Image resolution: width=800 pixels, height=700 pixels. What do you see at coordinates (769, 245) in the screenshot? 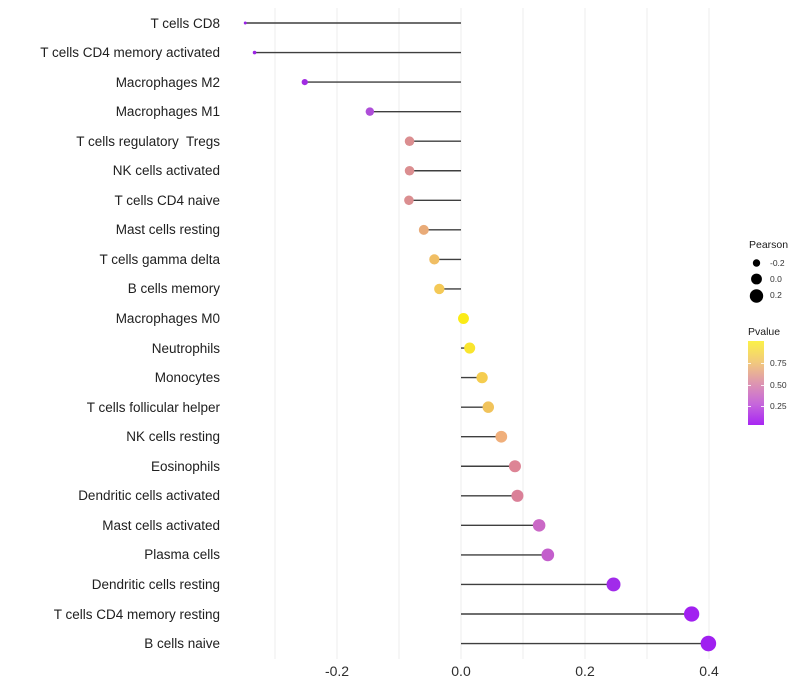
I see `pearson-legend-title: Pearson` at bounding box center [769, 245].